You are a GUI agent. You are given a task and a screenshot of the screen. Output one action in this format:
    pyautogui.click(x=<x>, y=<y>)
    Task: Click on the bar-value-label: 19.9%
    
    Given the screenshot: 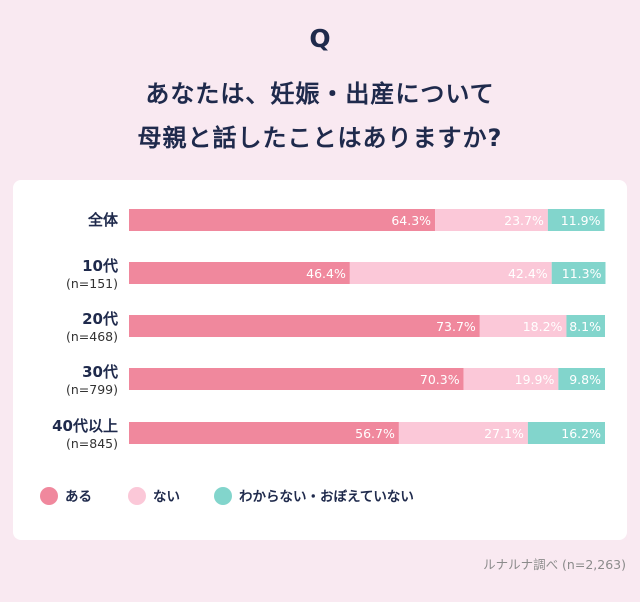 What is the action you would take?
    pyautogui.click(x=535, y=379)
    